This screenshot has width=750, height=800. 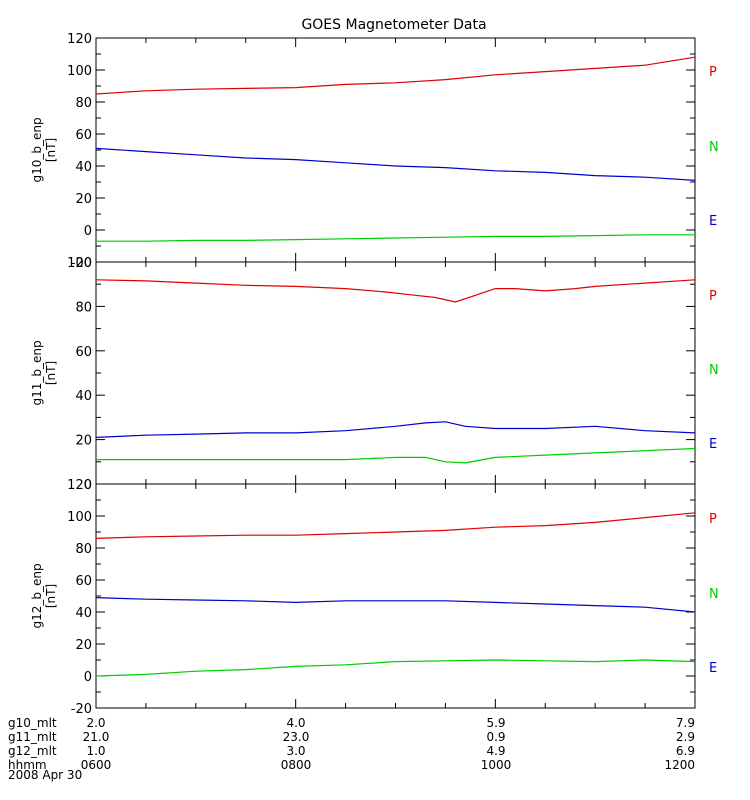 What do you see at coordinates (32, 737) in the screenshot?
I see `x-row-label: g11_mlt` at bounding box center [32, 737].